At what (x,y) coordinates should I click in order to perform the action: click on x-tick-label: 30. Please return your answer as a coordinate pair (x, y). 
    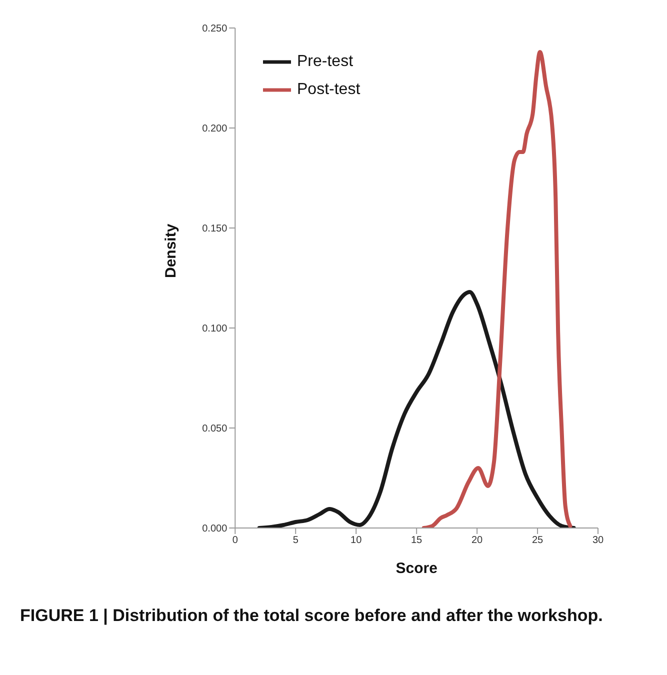
    Looking at the image, I should click on (598, 540).